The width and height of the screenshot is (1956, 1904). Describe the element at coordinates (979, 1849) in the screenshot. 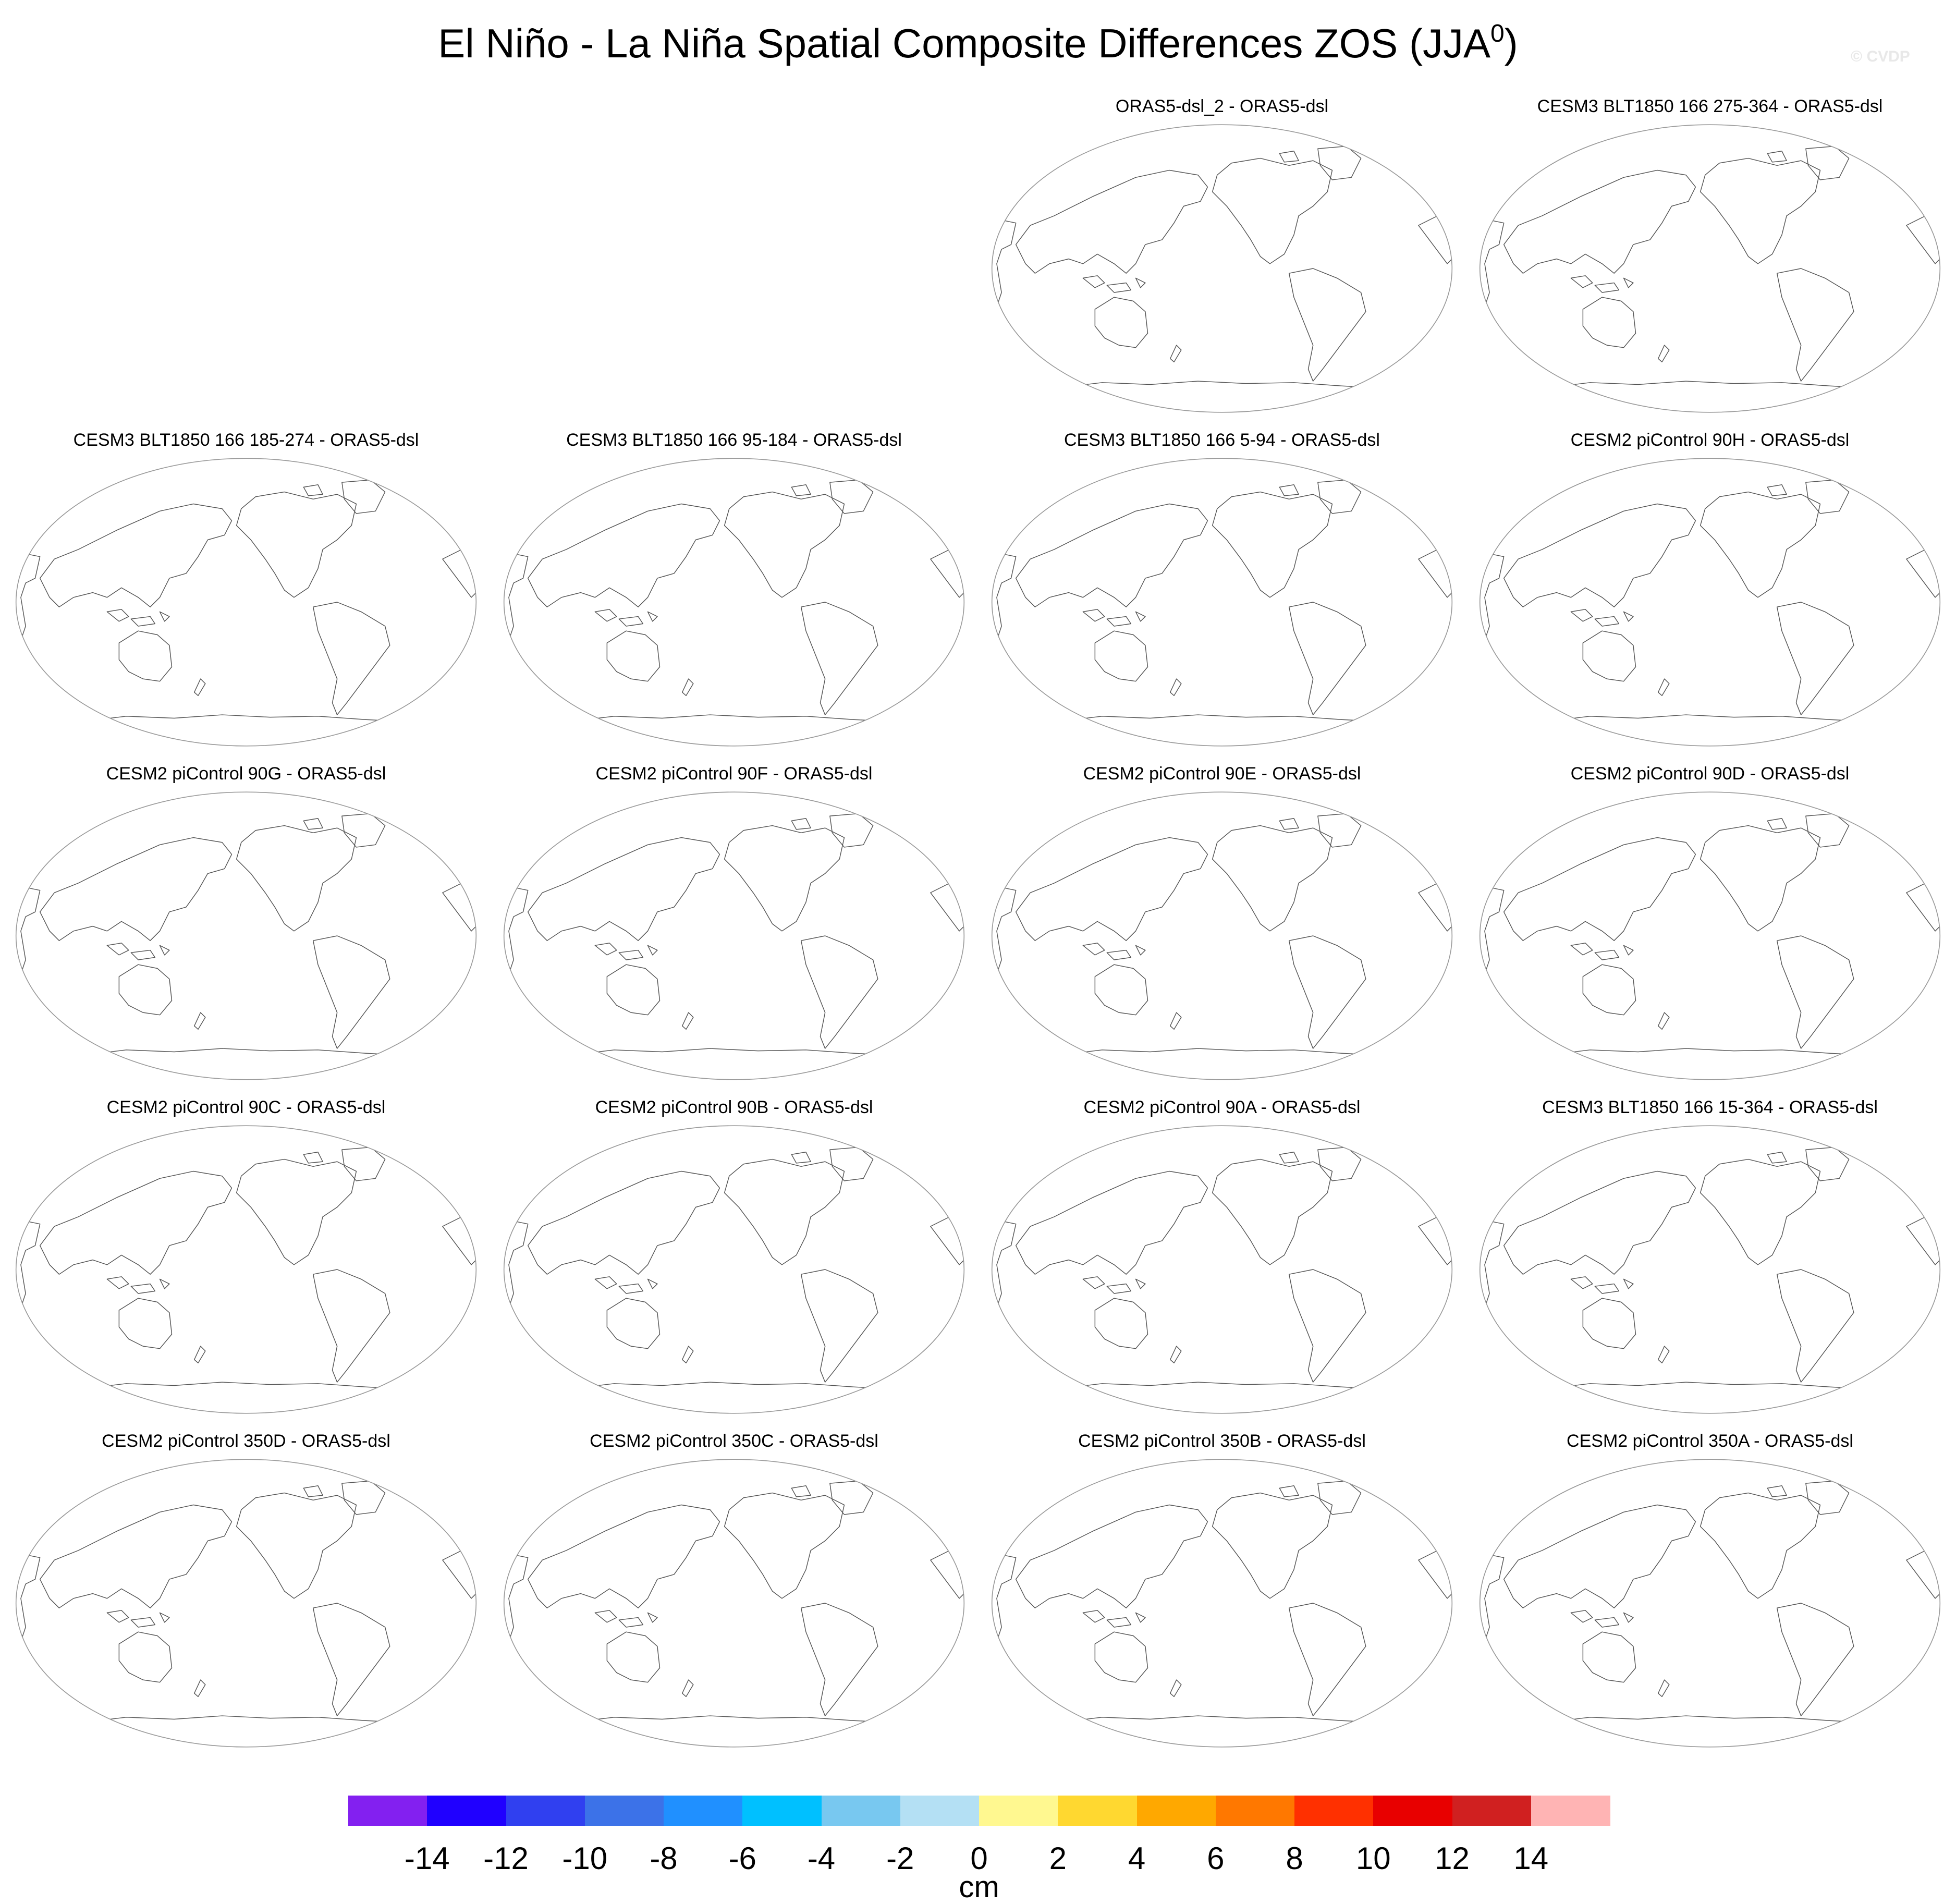

I see `colorbar: -14 -12 -10 -8 -6 -4 -2 0 2 4 6 8 10 12 14 cm` at that location.